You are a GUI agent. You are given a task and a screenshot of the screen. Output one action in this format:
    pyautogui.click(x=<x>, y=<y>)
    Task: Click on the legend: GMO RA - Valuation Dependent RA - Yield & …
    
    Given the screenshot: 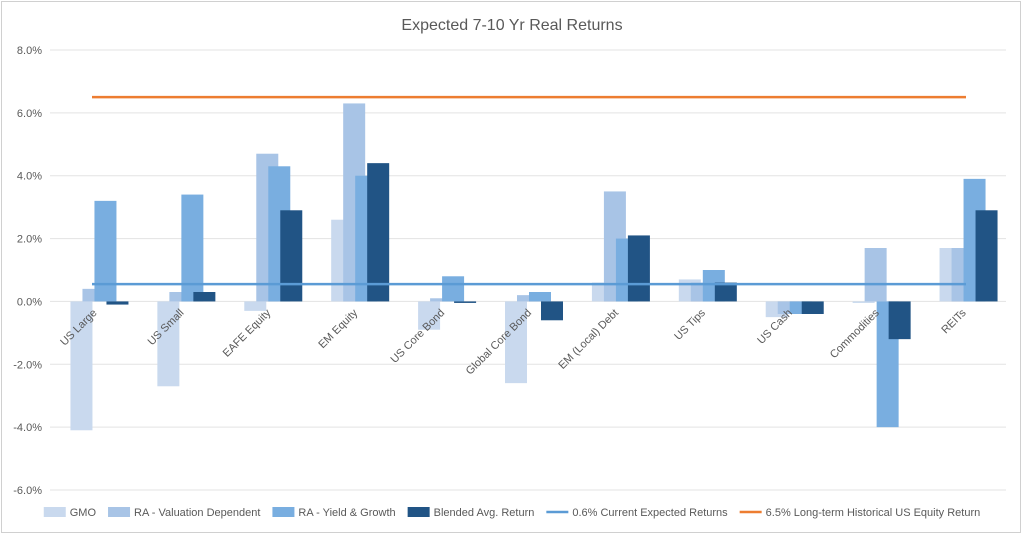 What is the action you would take?
    pyautogui.click(x=512, y=513)
    